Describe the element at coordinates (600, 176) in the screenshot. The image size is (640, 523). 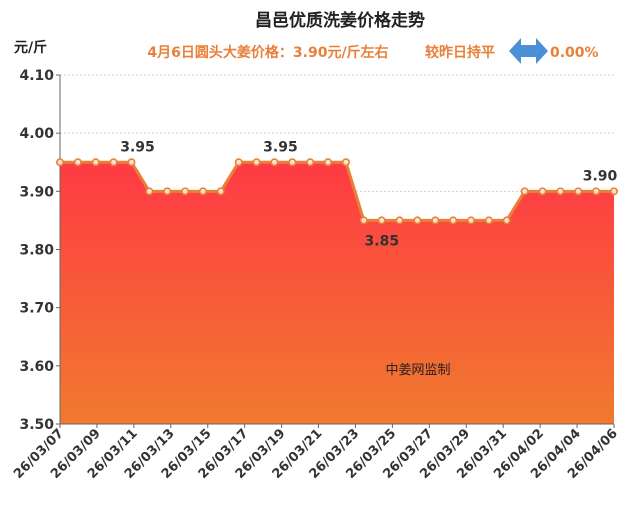
I see `data-label: 3.90` at that location.